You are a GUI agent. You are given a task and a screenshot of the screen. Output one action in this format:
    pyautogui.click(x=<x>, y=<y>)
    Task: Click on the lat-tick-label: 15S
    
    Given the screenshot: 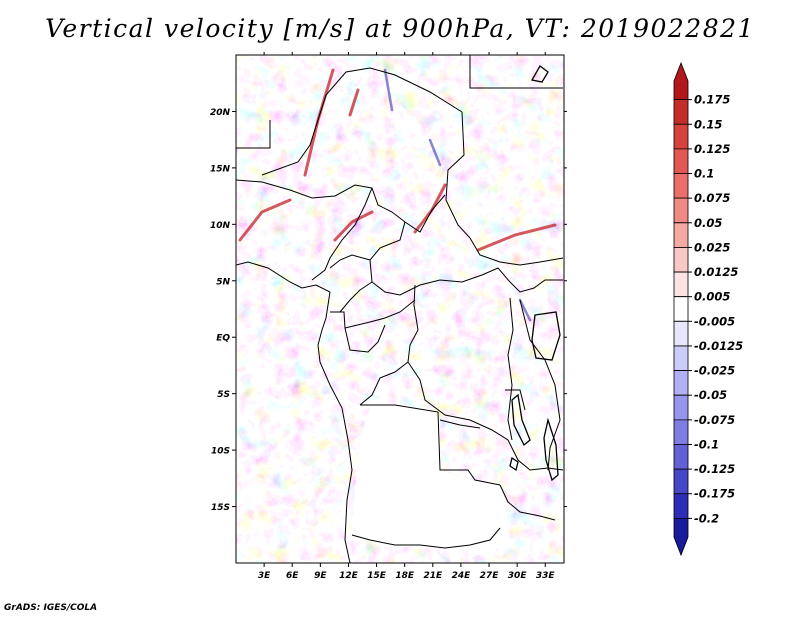 What is the action you would take?
    pyautogui.click(x=220, y=508)
    